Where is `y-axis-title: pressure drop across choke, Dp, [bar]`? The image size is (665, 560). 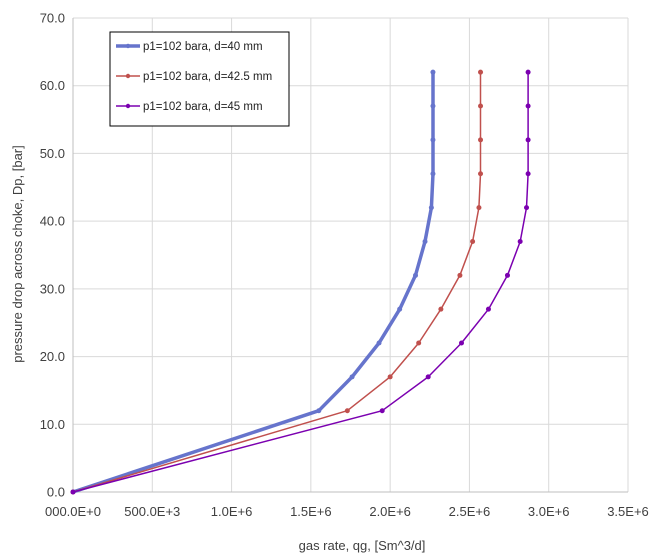 y-axis-title: pressure drop across choke, Dp, [bar] is located at coordinates (17, 254).